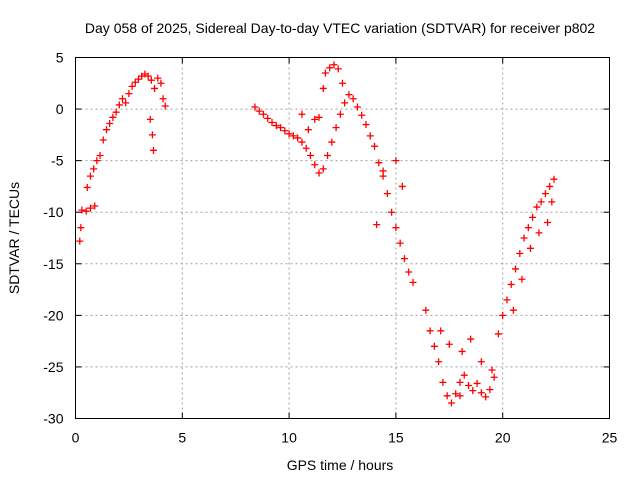  What do you see at coordinates (60, 58) in the screenshot?
I see `y-tick-label: 5` at bounding box center [60, 58].